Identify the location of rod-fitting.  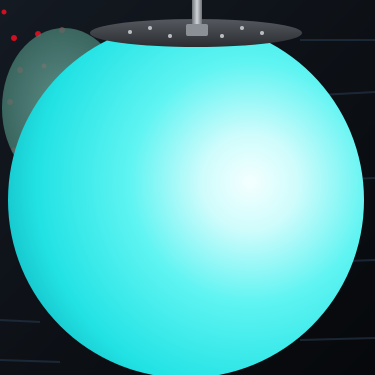
(197, 30).